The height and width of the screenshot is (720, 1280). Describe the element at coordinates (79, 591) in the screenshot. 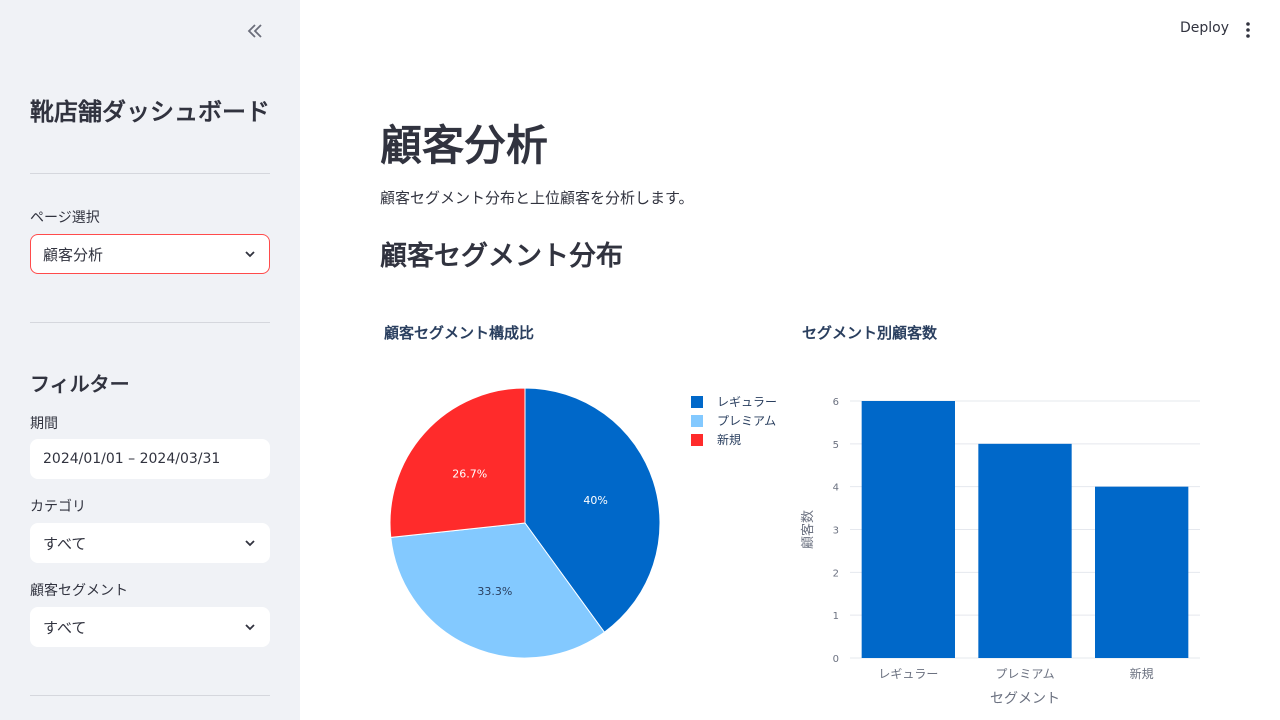

I see `segment-label: 顧客セグメント` at that location.